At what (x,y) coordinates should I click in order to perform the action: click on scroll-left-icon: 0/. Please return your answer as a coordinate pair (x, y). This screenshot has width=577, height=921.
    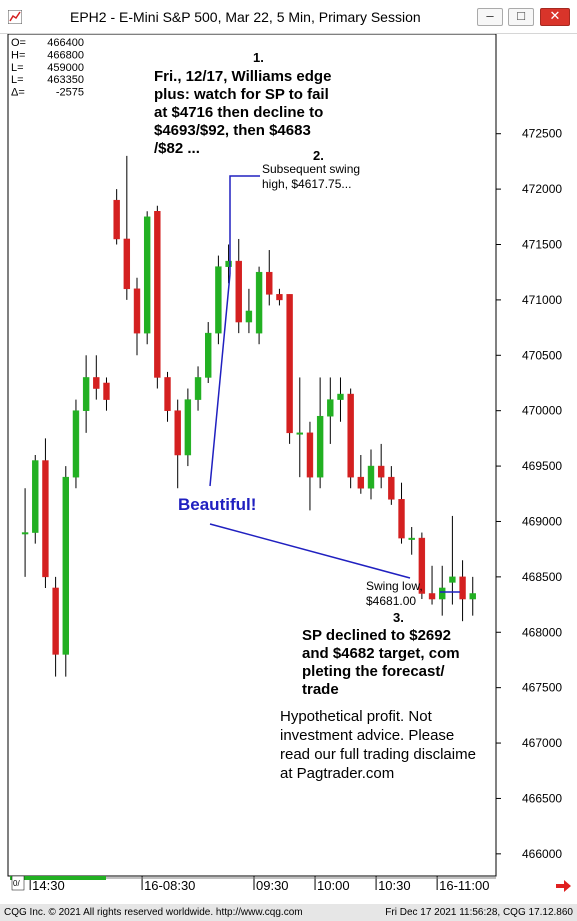
    Looking at the image, I should click on (16, 883).